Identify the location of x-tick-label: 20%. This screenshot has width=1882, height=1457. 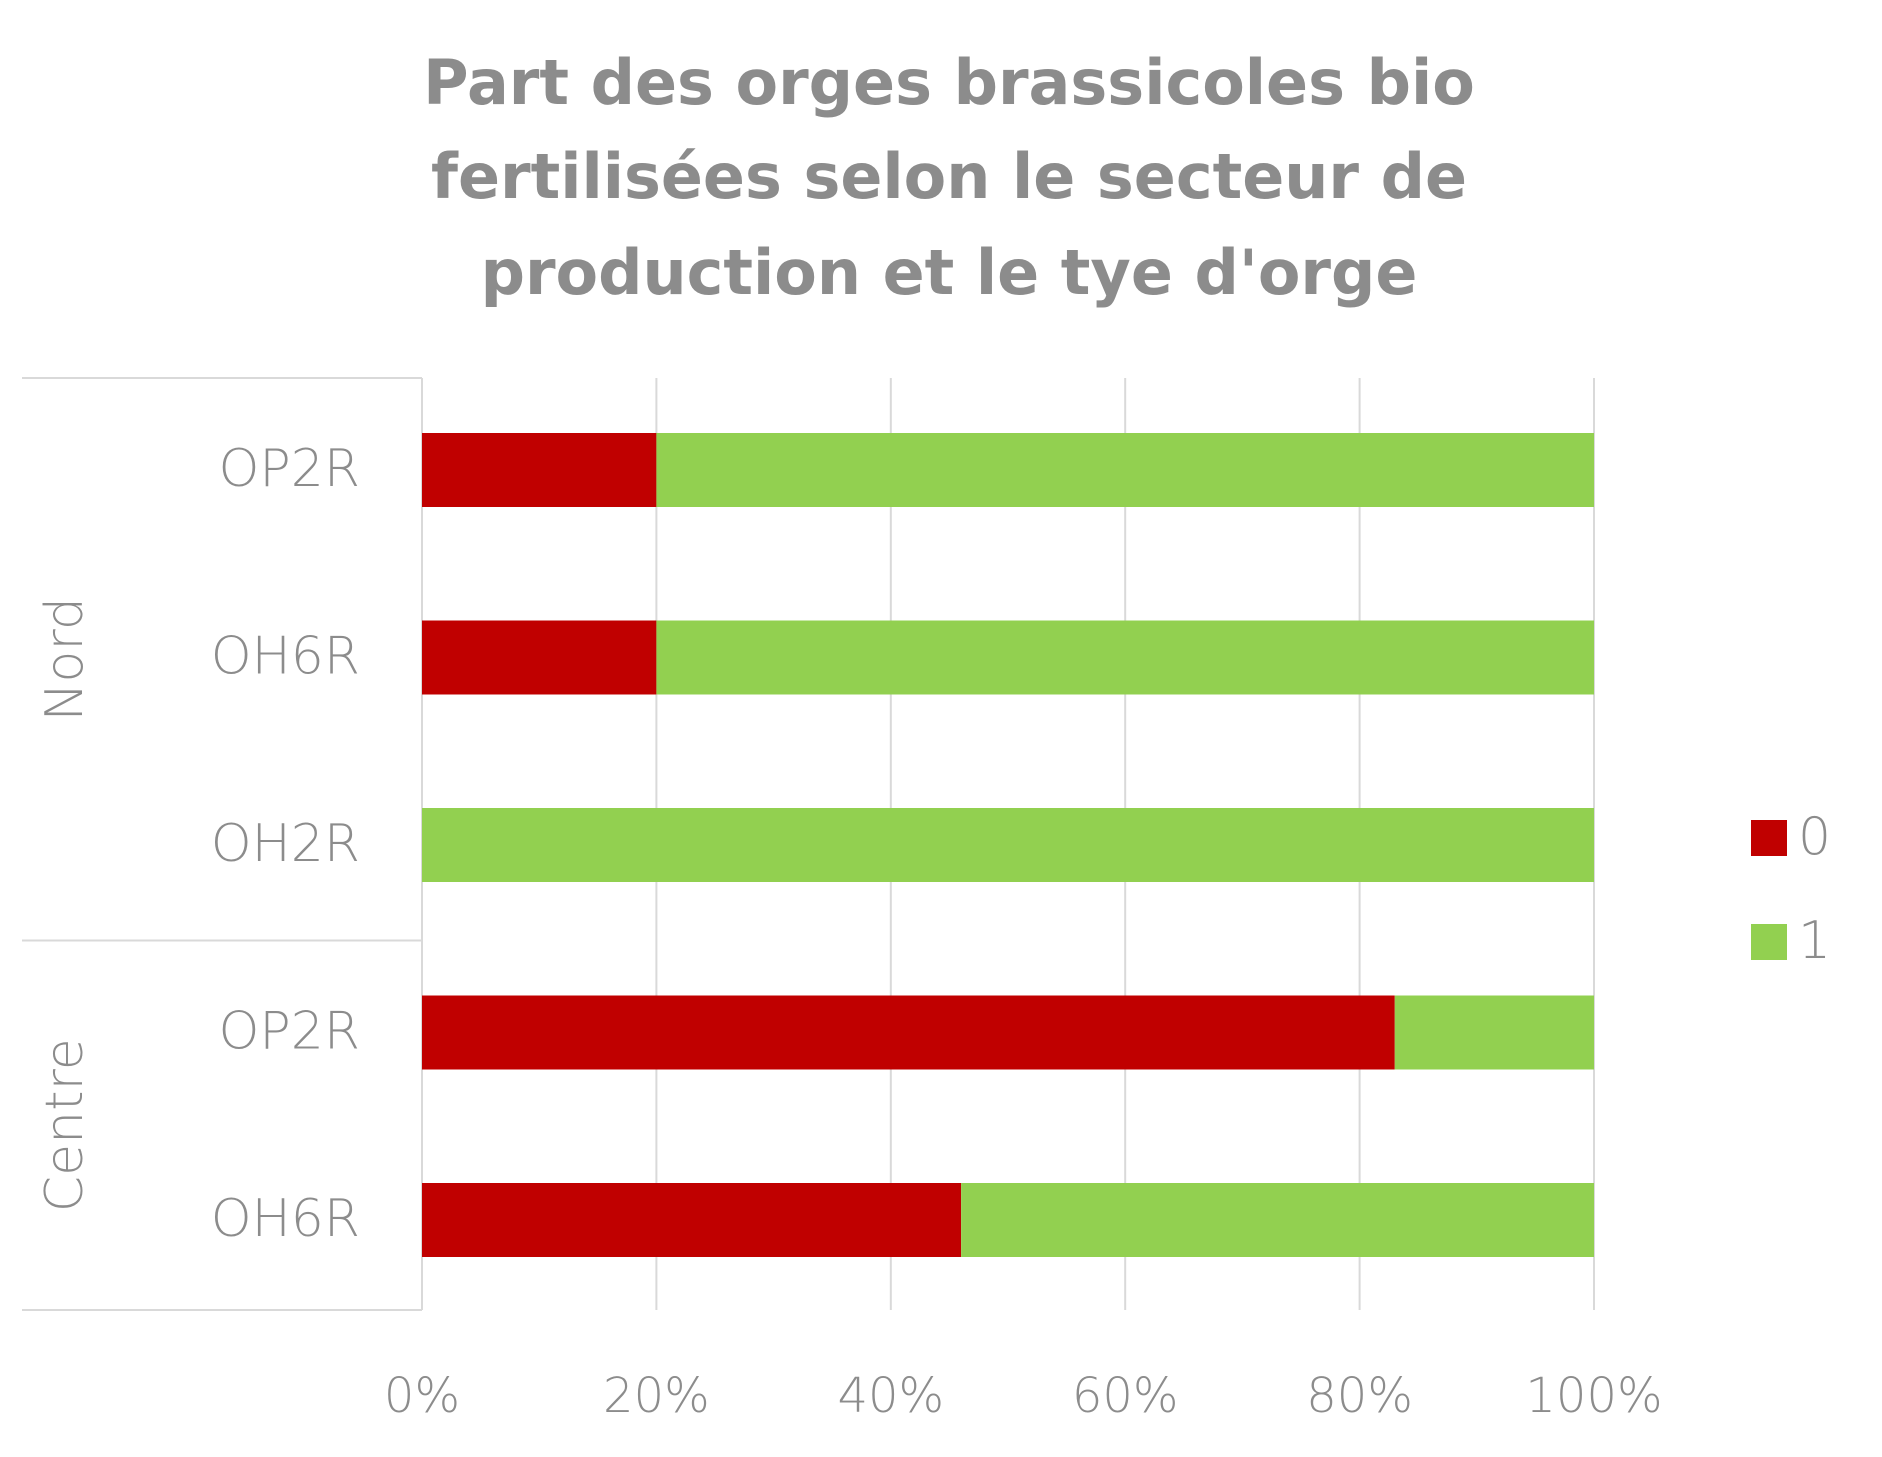
(656, 1396).